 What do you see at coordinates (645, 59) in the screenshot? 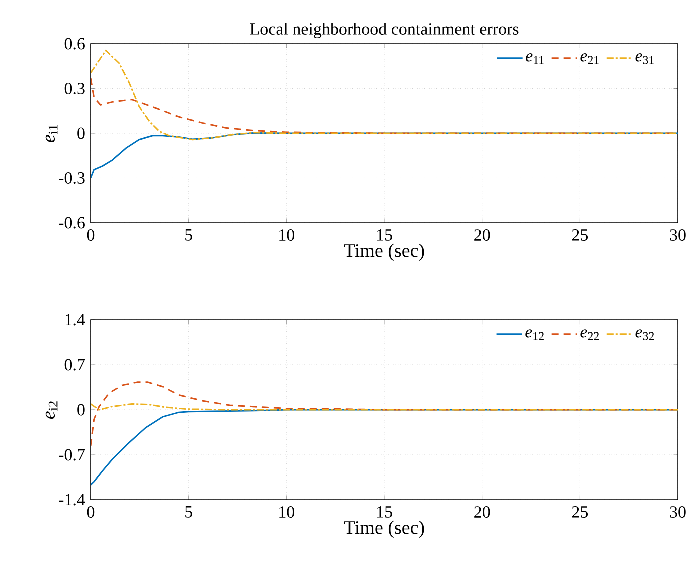
I see `legend-label: e$_{31}$` at bounding box center [645, 59].